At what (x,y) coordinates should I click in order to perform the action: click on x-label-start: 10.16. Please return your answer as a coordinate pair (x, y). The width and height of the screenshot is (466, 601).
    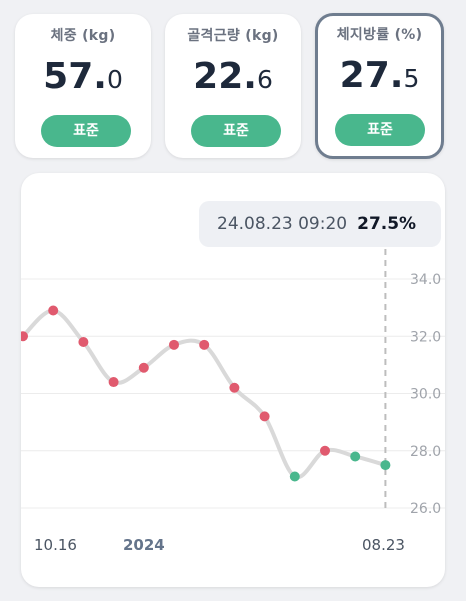
    Looking at the image, I should click on (55, 545).